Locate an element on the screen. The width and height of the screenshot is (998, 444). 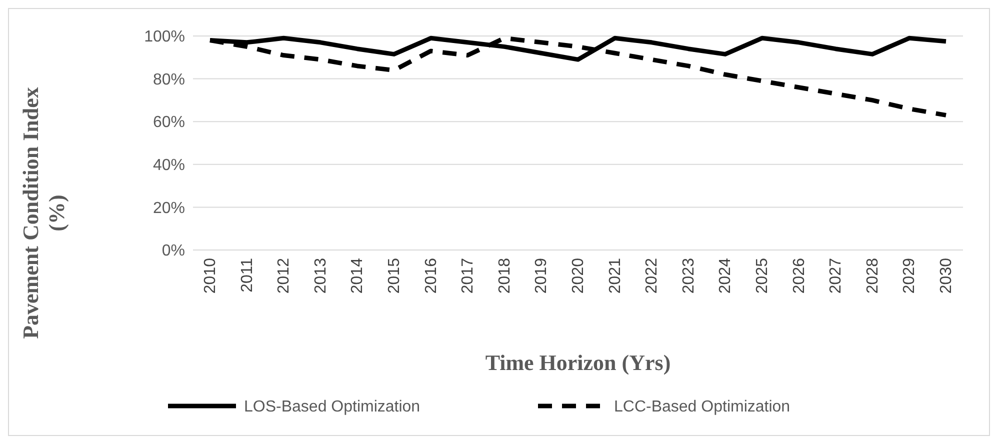
x-tick-label: 2010 is located at coordinates (210, 276).